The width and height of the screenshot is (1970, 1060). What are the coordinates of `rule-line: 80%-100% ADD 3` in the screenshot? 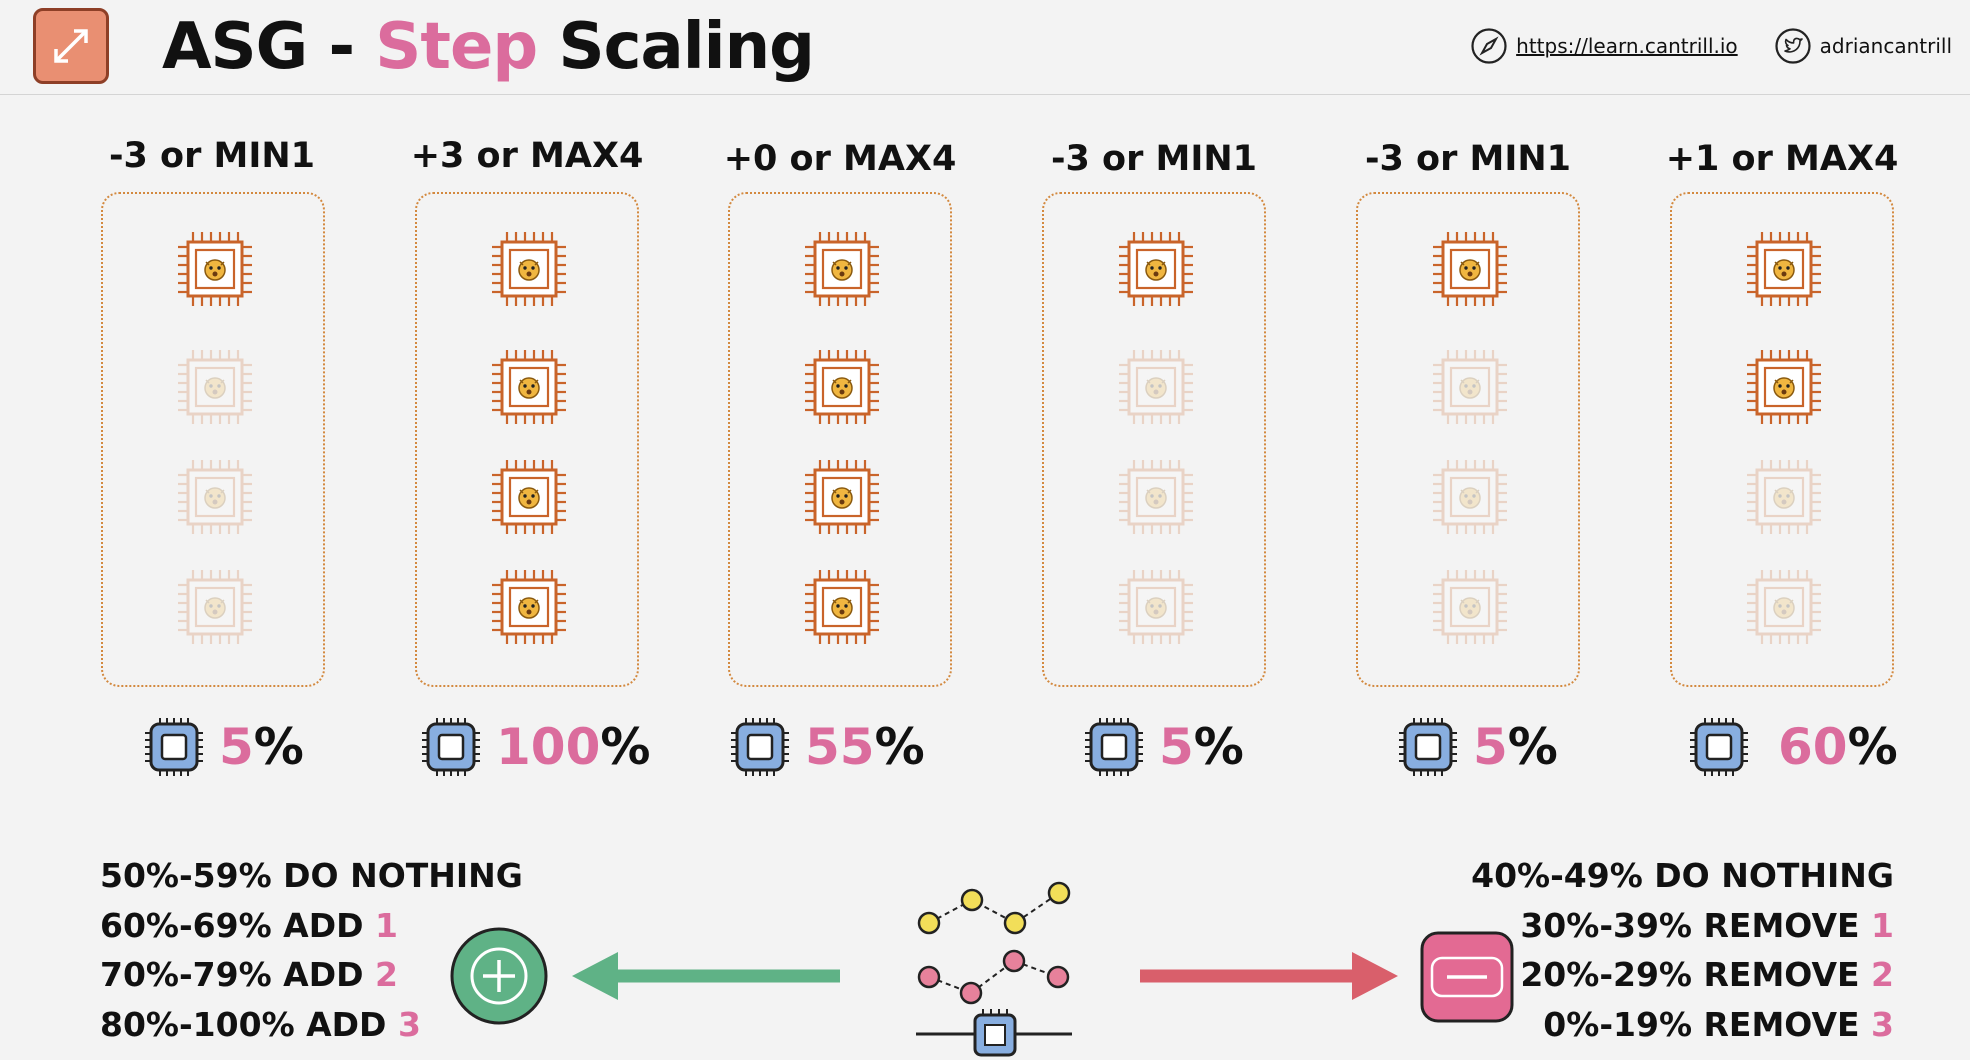 It's located at (260, 1024).